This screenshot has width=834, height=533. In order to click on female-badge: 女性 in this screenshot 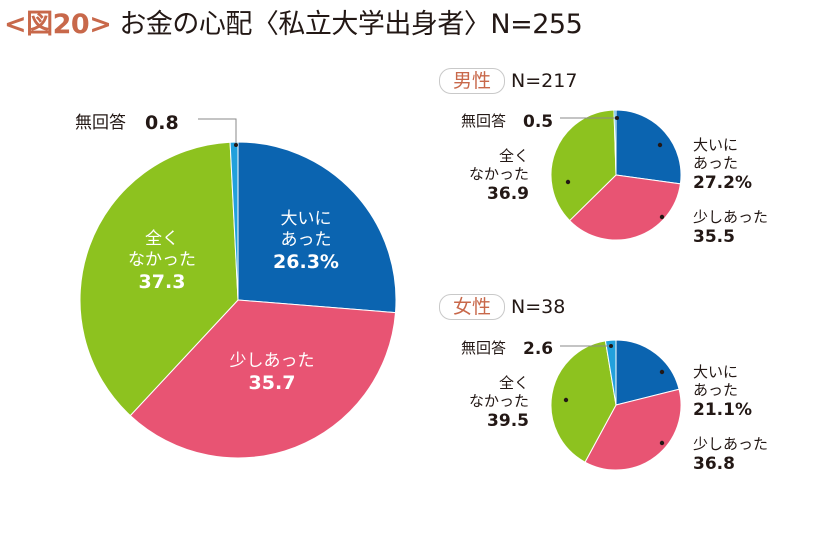, I will do `click(472, 307)`.